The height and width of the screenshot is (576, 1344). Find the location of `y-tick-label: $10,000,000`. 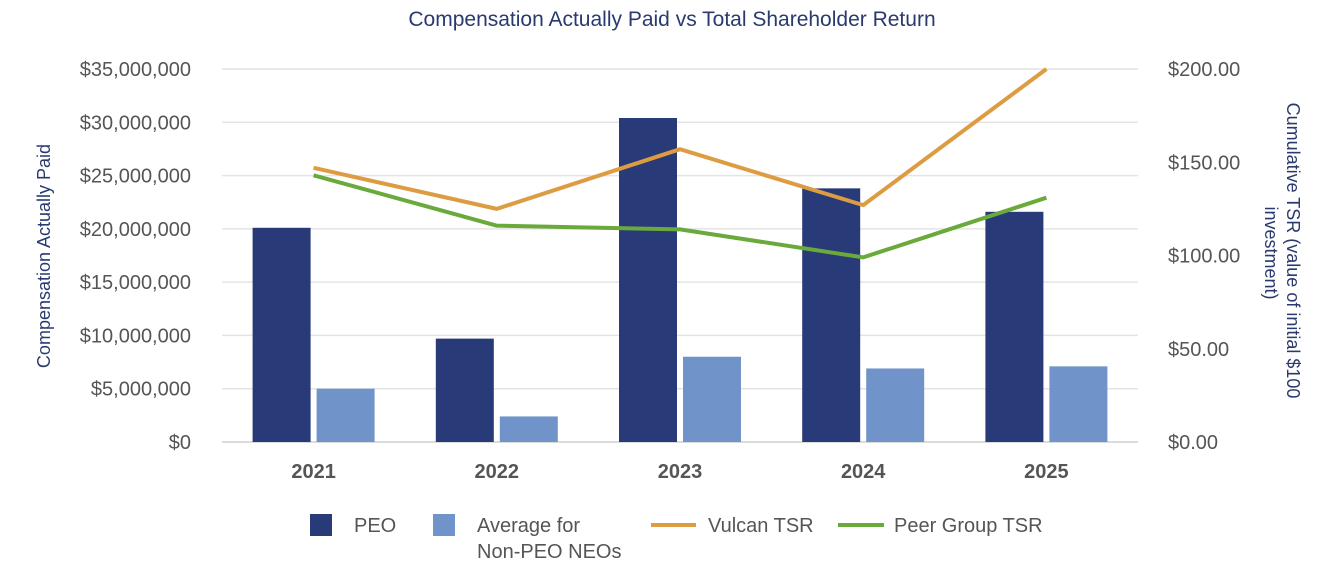

y-tick-label: $10,000,000 is located at coordinates (135, 336).